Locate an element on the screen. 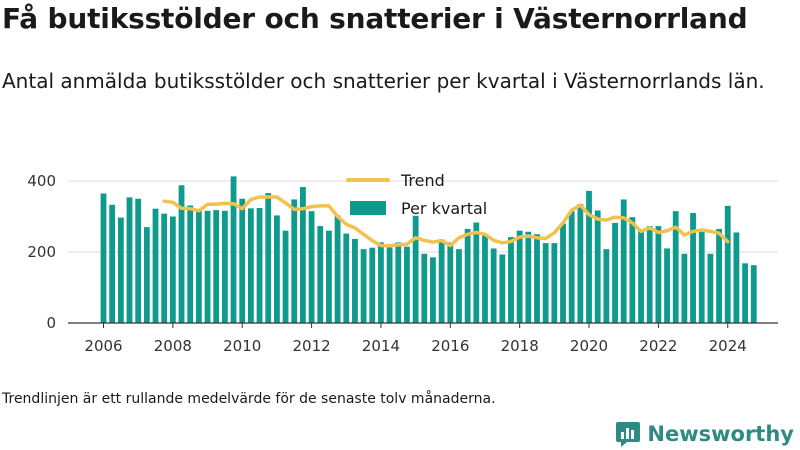 The image size is (800, 450). y-tick-label: 200 is located at coordinates (41, 252).